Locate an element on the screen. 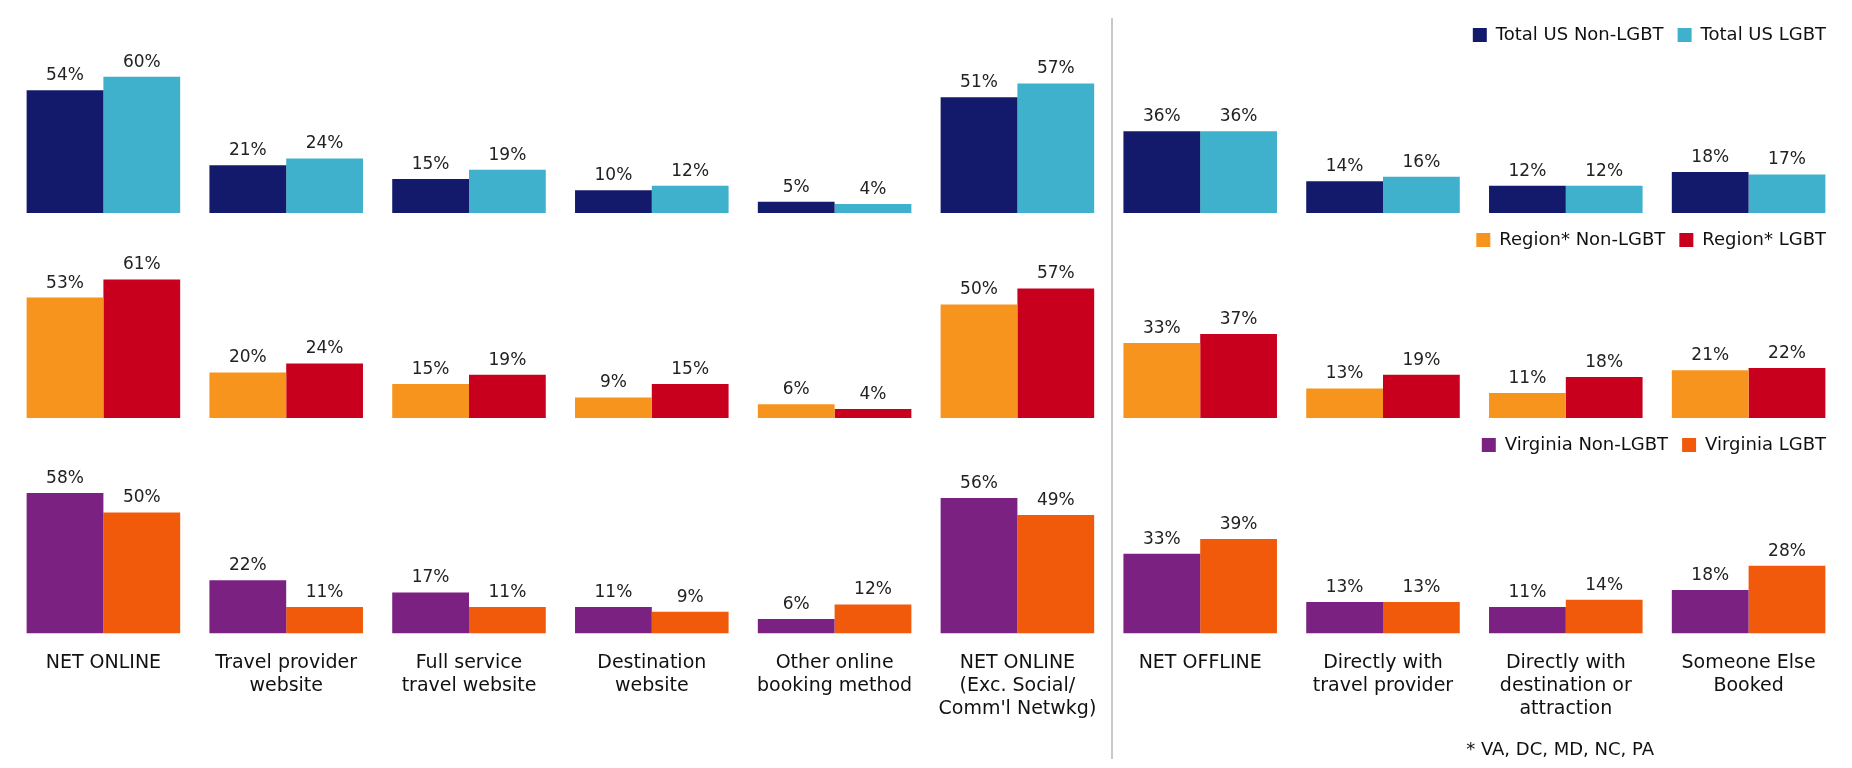 The width and height of the screenshot is (1852, 768). data-label: 21% is located at coordinates (247, 149).